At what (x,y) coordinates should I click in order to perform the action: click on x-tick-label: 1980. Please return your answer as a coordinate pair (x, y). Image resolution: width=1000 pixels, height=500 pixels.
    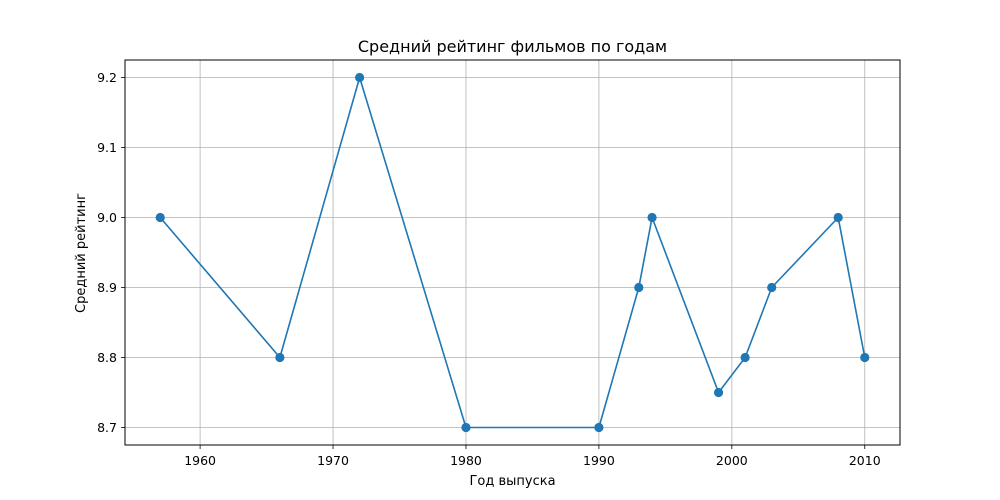
    Looking at the image, I should click on (466, 460).